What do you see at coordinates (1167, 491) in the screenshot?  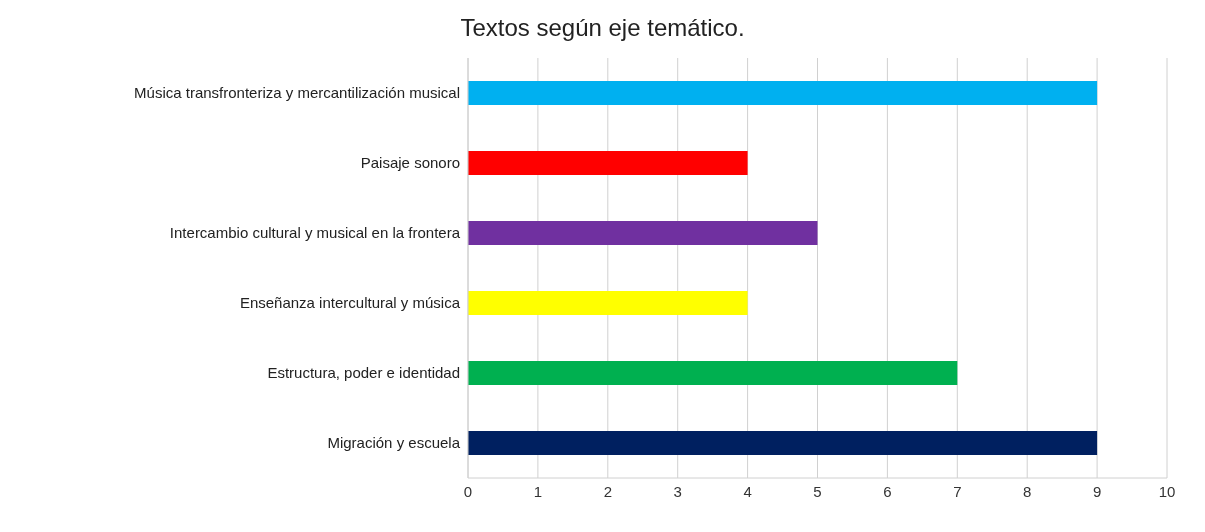 I see `x-tick-label: 10` at bounding box center [1167, 491].